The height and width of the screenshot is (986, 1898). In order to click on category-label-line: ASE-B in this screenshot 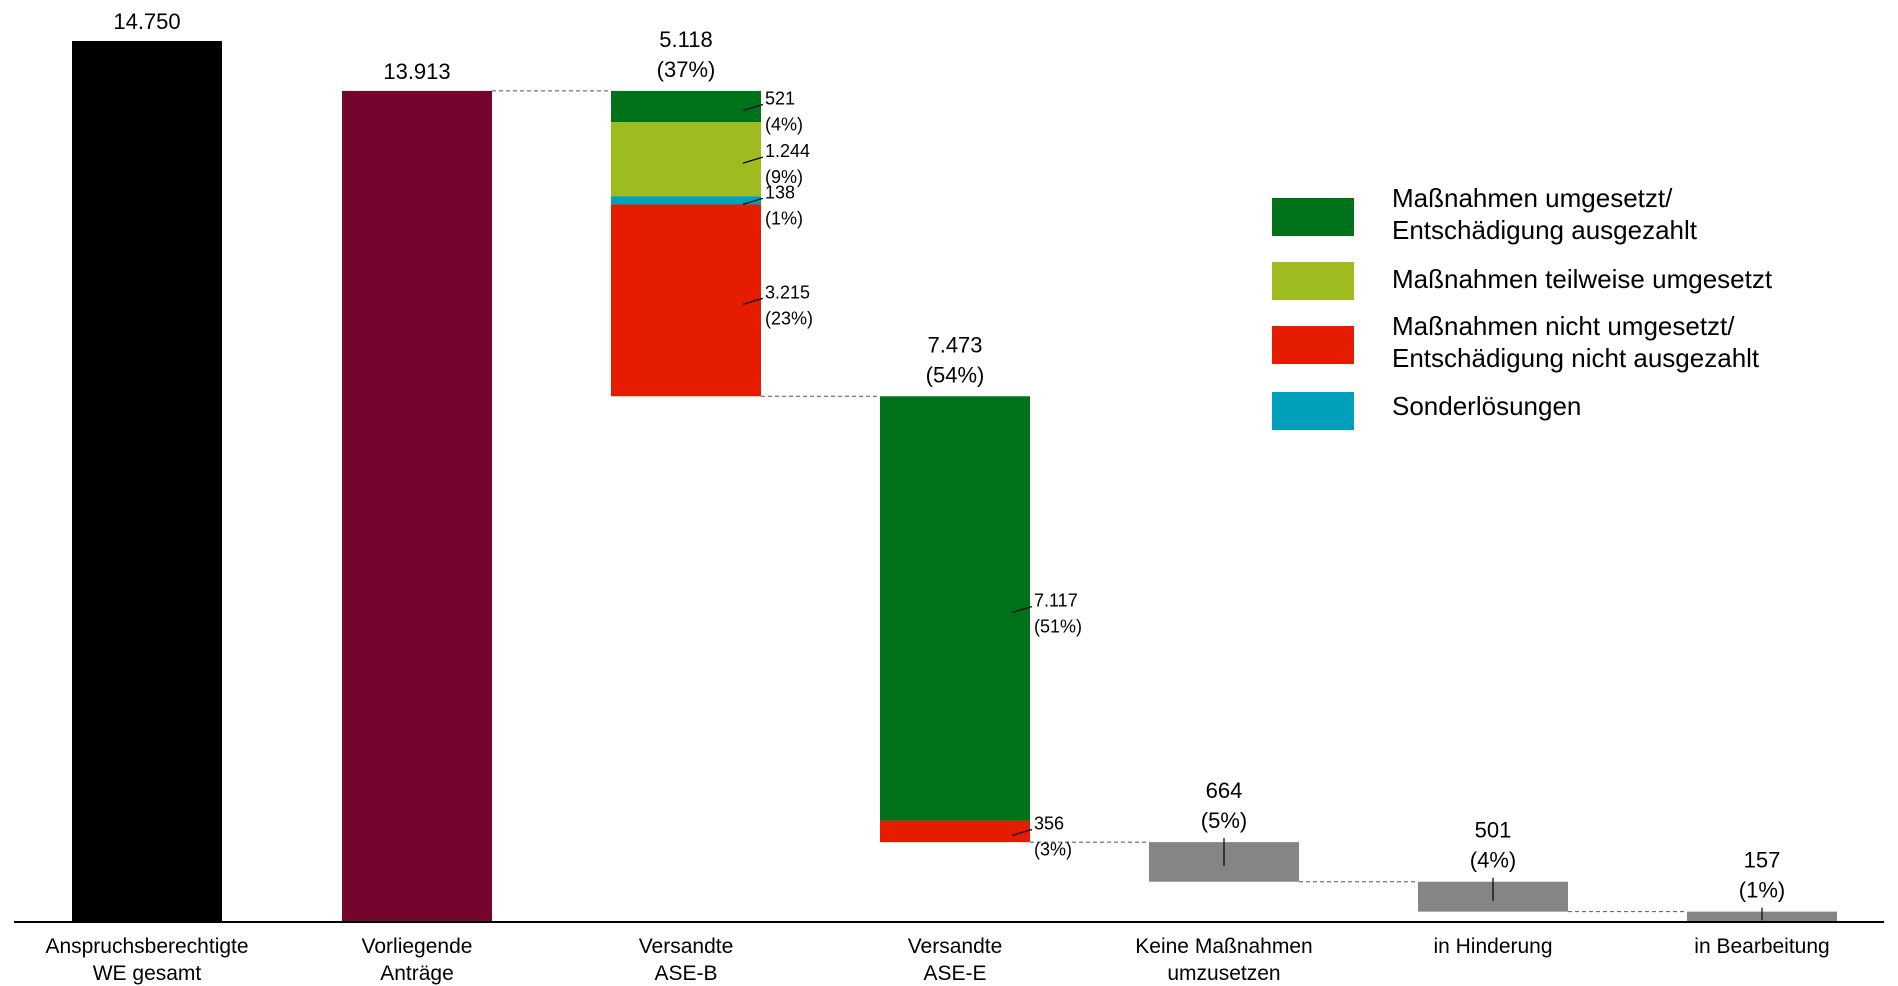, I will do `click(685, 973)`.